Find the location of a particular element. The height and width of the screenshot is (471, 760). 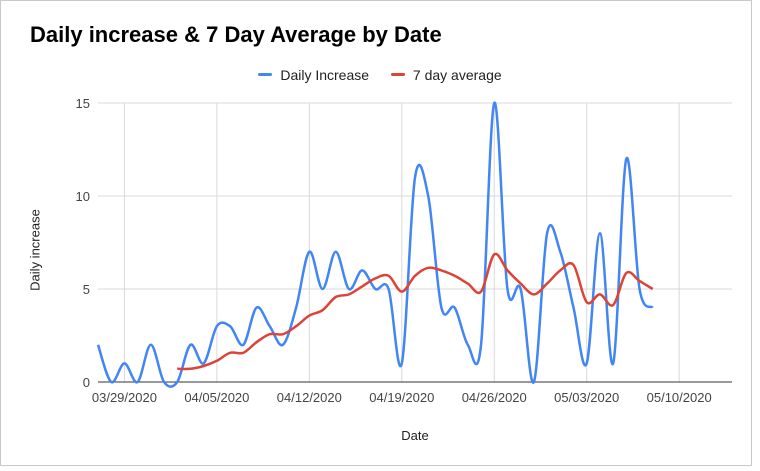

x-axis-title: Date is located at coordinates (415, 435).